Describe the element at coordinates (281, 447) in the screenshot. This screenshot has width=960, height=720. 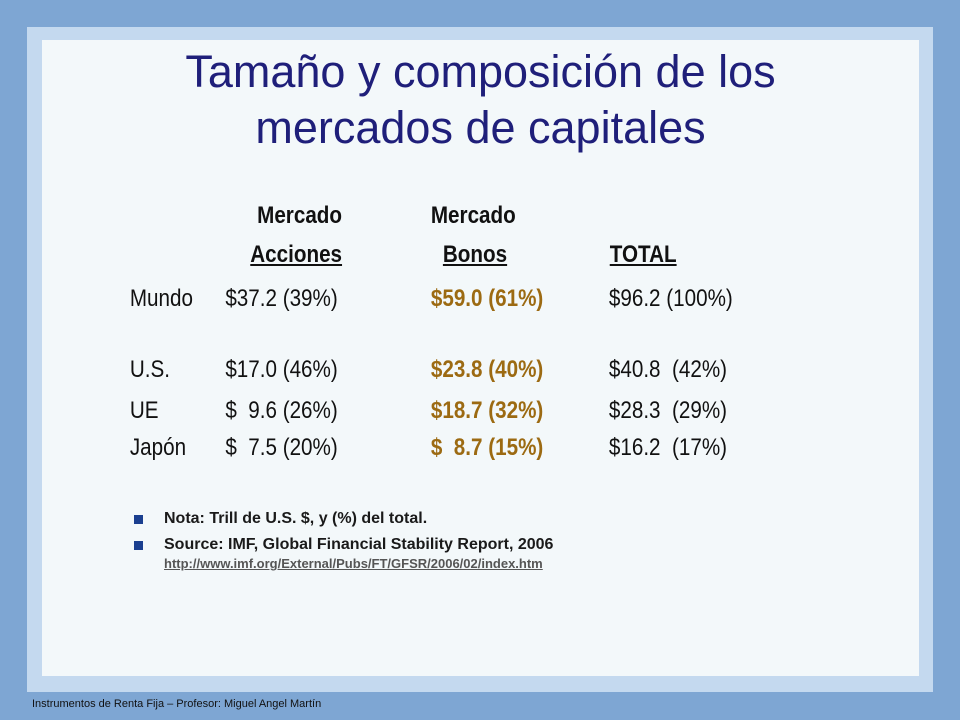
I see `cell-acciones-japon: $ 7.5 (20%)` at that location.